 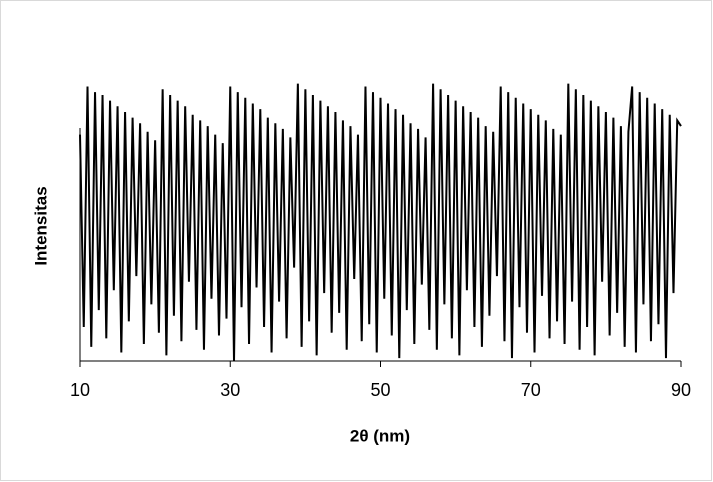 What do you see at coordinates (531, 390) in the screenshot?
I see `x-tick-label: 70` at bounding box center [531, 390].